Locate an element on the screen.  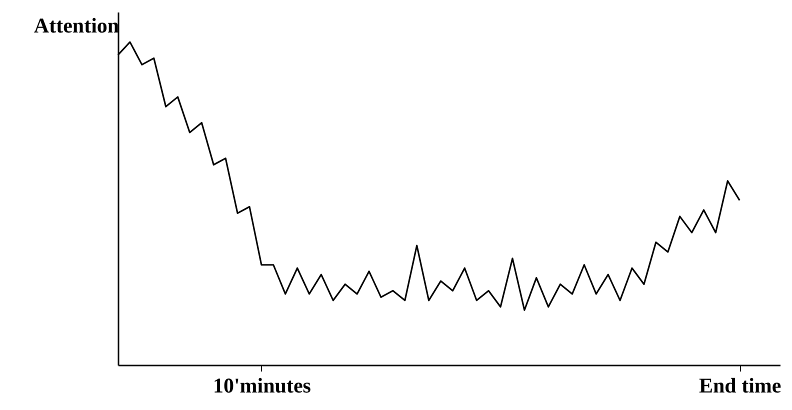
x-tick-label: 10'minutes is located at coordinates (261, 386).